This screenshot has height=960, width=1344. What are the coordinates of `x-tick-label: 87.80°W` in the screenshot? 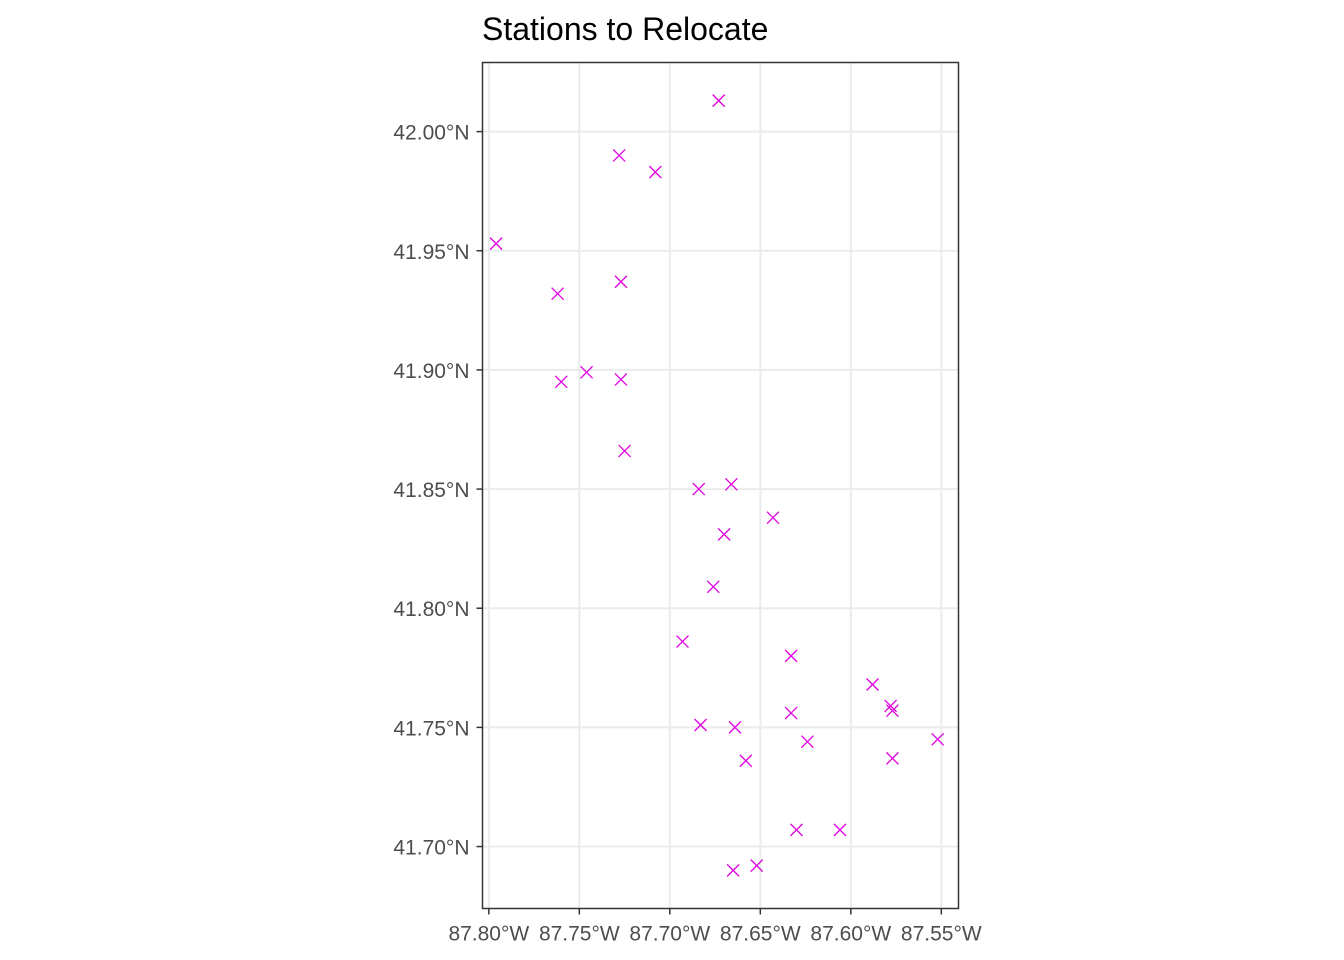 It's located at (488, 934).